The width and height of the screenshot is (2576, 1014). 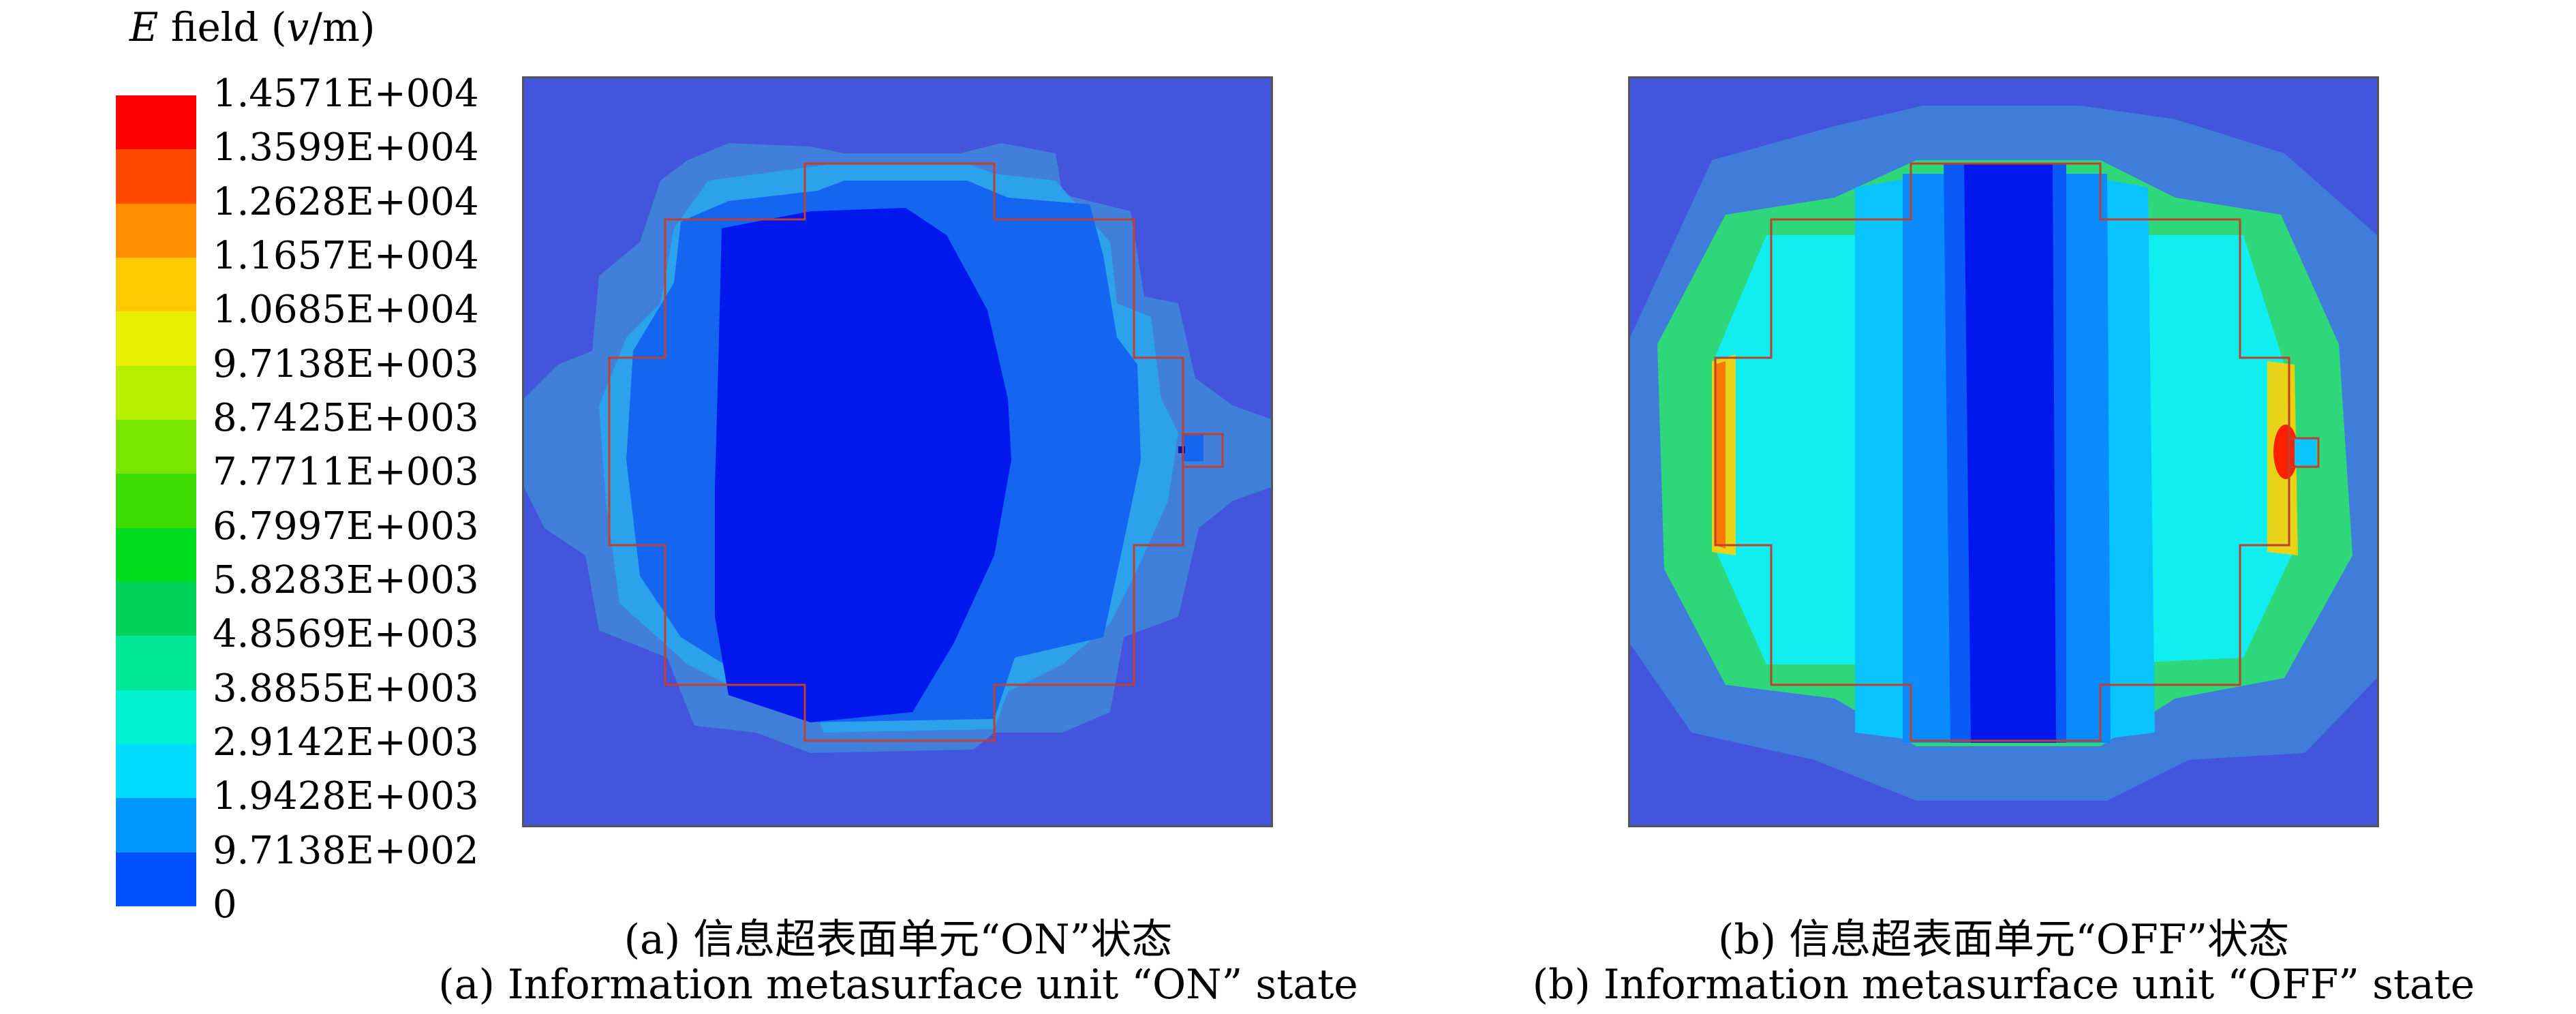 What do you see at coordinates (144, 27) in the screenshot?
I see `legend-quantity: E` at bounding box center [144, 27].